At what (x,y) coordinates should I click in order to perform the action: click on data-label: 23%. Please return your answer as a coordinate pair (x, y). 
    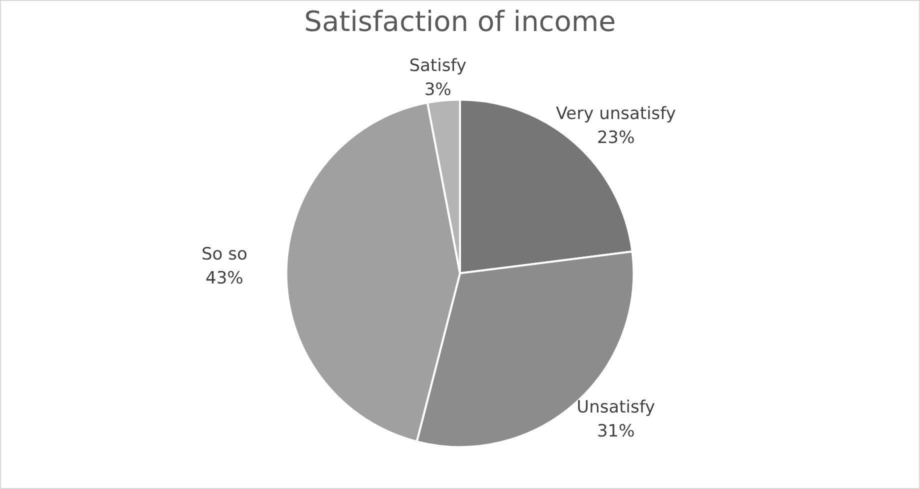
    Looking at the image, I should click on (615, 138).